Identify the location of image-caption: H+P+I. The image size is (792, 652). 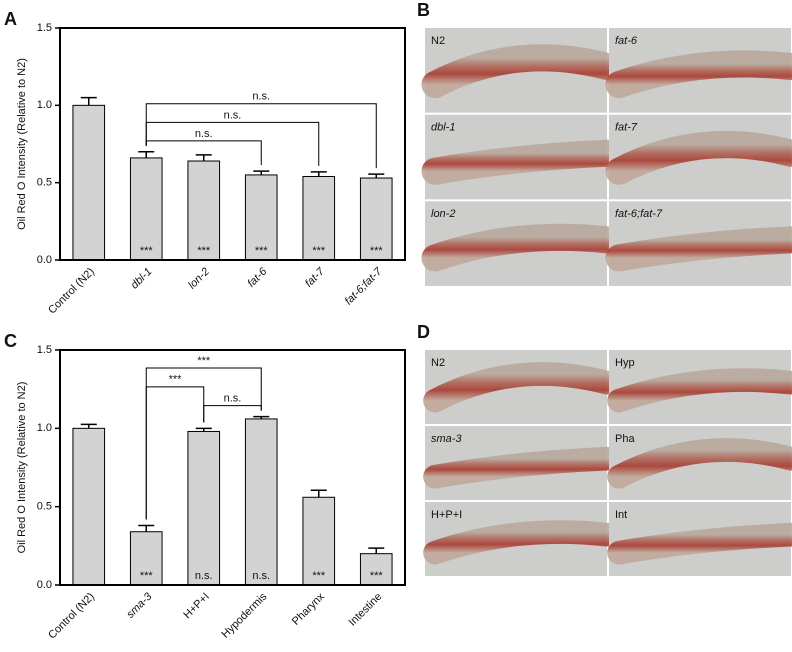
(446, 515).